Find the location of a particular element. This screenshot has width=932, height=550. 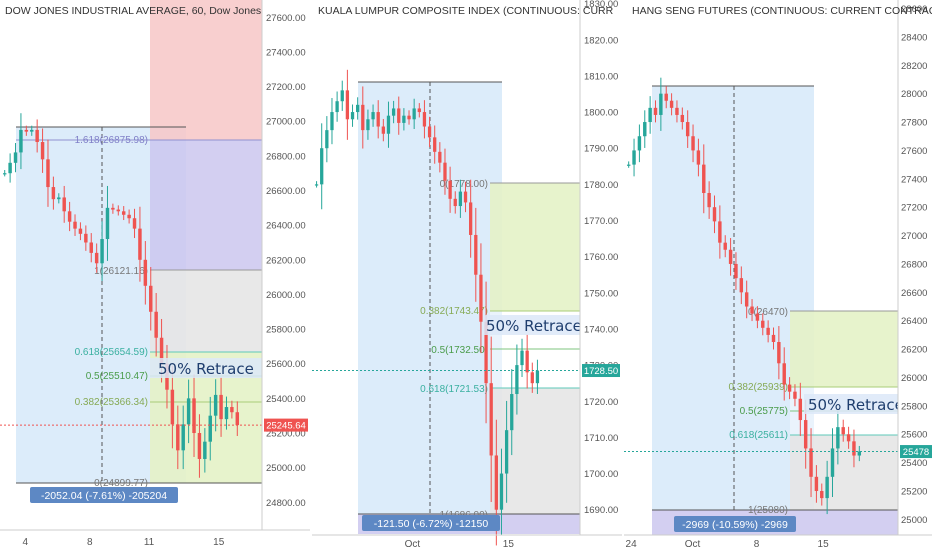

measure-badge is located at coordinates (104, 495).